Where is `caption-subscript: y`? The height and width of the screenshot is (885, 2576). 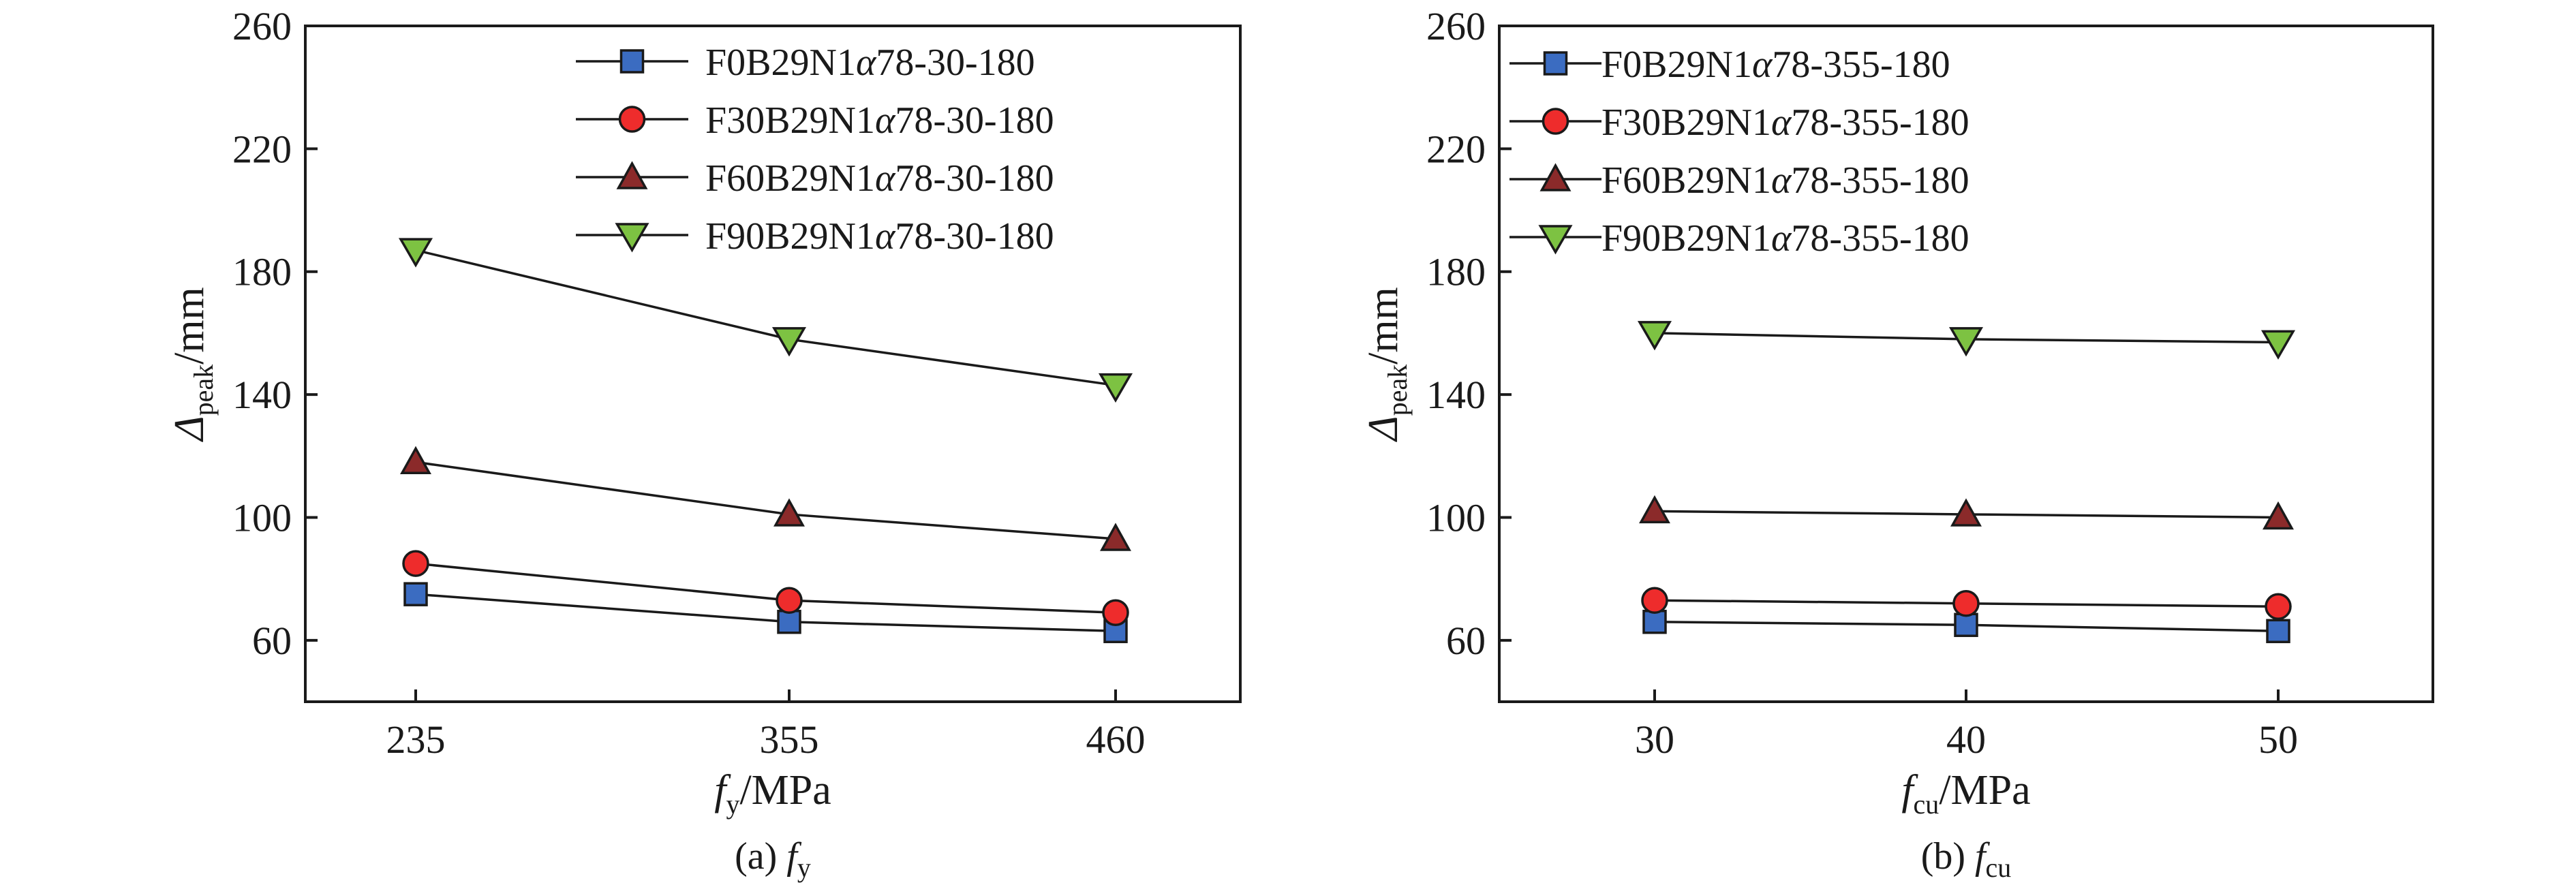 caption-subscript: y is located at coordinates (804, 867).